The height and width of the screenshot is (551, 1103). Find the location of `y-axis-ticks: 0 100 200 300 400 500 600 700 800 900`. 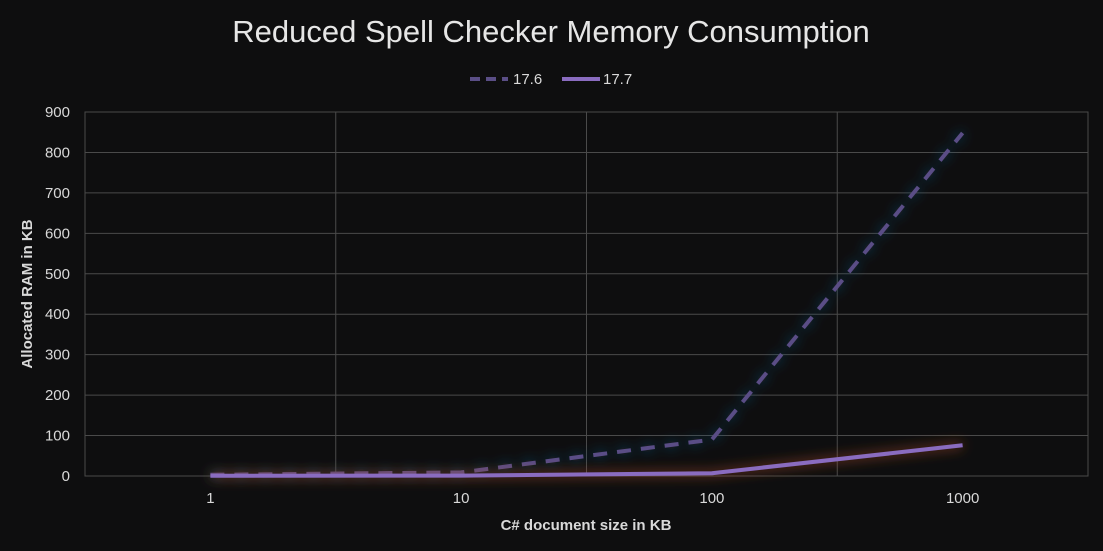

y-axis-ticks: 0 100 200 300 400 500 600 700 800 900 is located at coordinates (57, 294).